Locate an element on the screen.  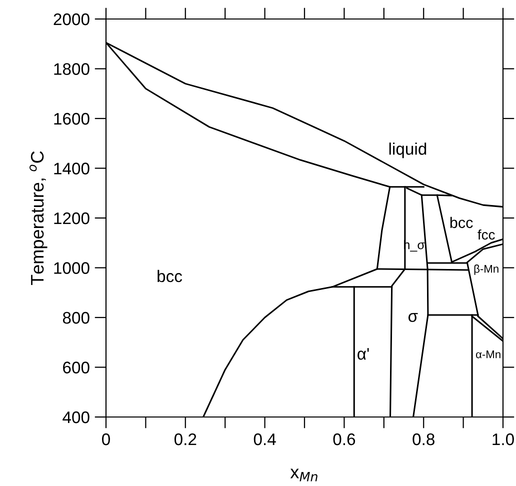
y-tick-label: 1000 is located at coordinates (72, 268).